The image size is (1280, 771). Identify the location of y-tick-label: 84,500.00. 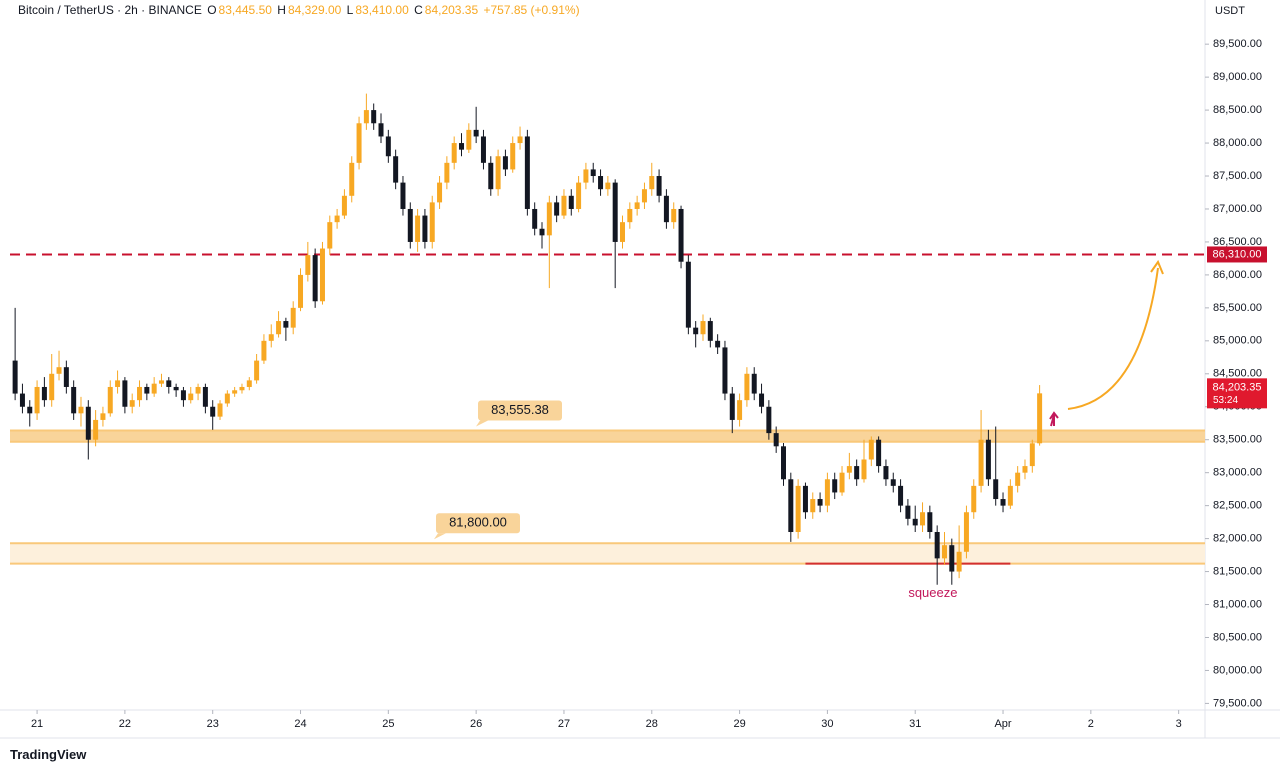
(1237, 374).